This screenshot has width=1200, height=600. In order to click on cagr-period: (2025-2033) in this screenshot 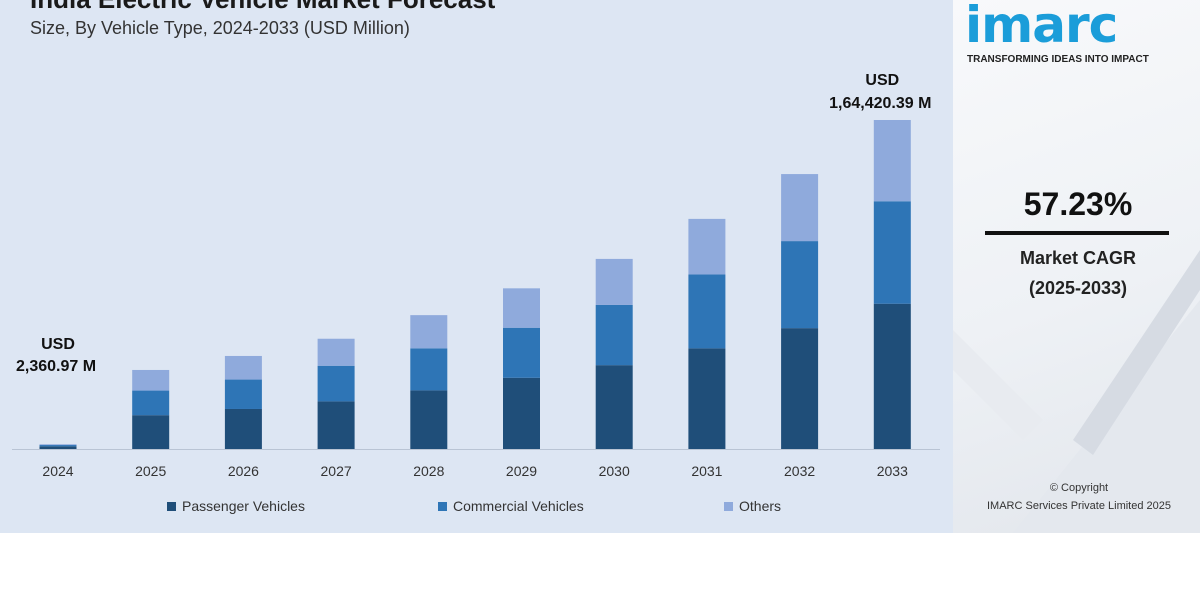, I will do `click(1078, 288)`.